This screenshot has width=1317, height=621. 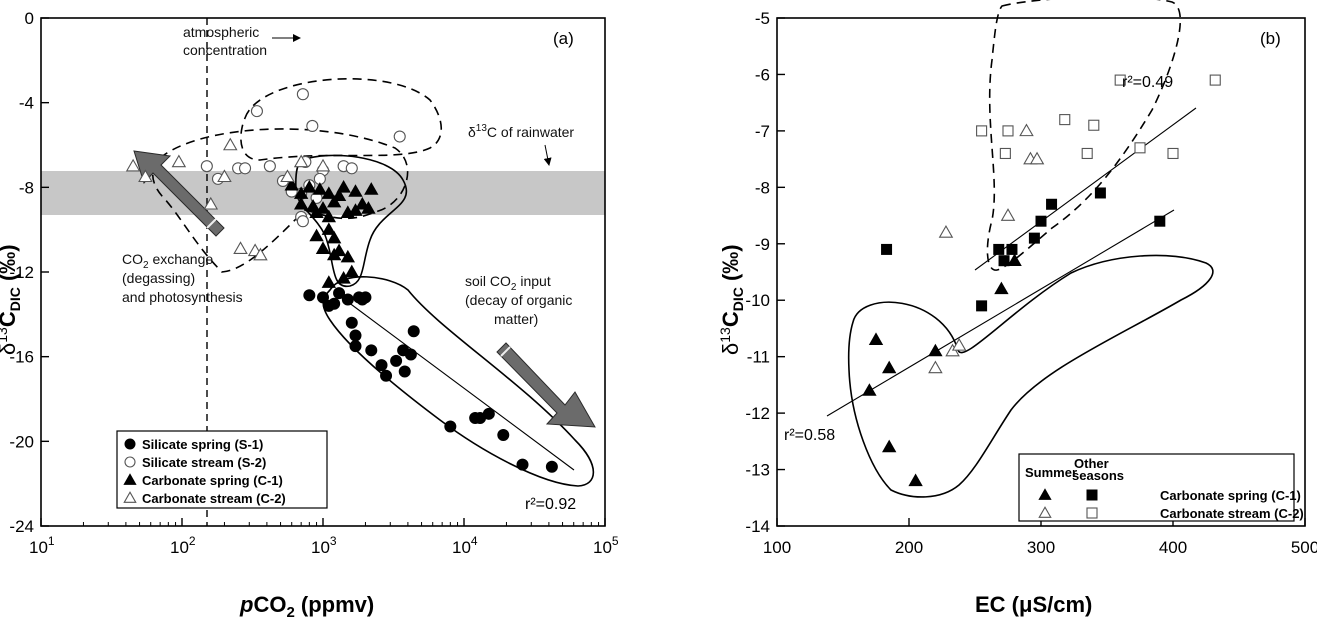 I want to click on y-tick-label: -13, so click(x=757, y=470).